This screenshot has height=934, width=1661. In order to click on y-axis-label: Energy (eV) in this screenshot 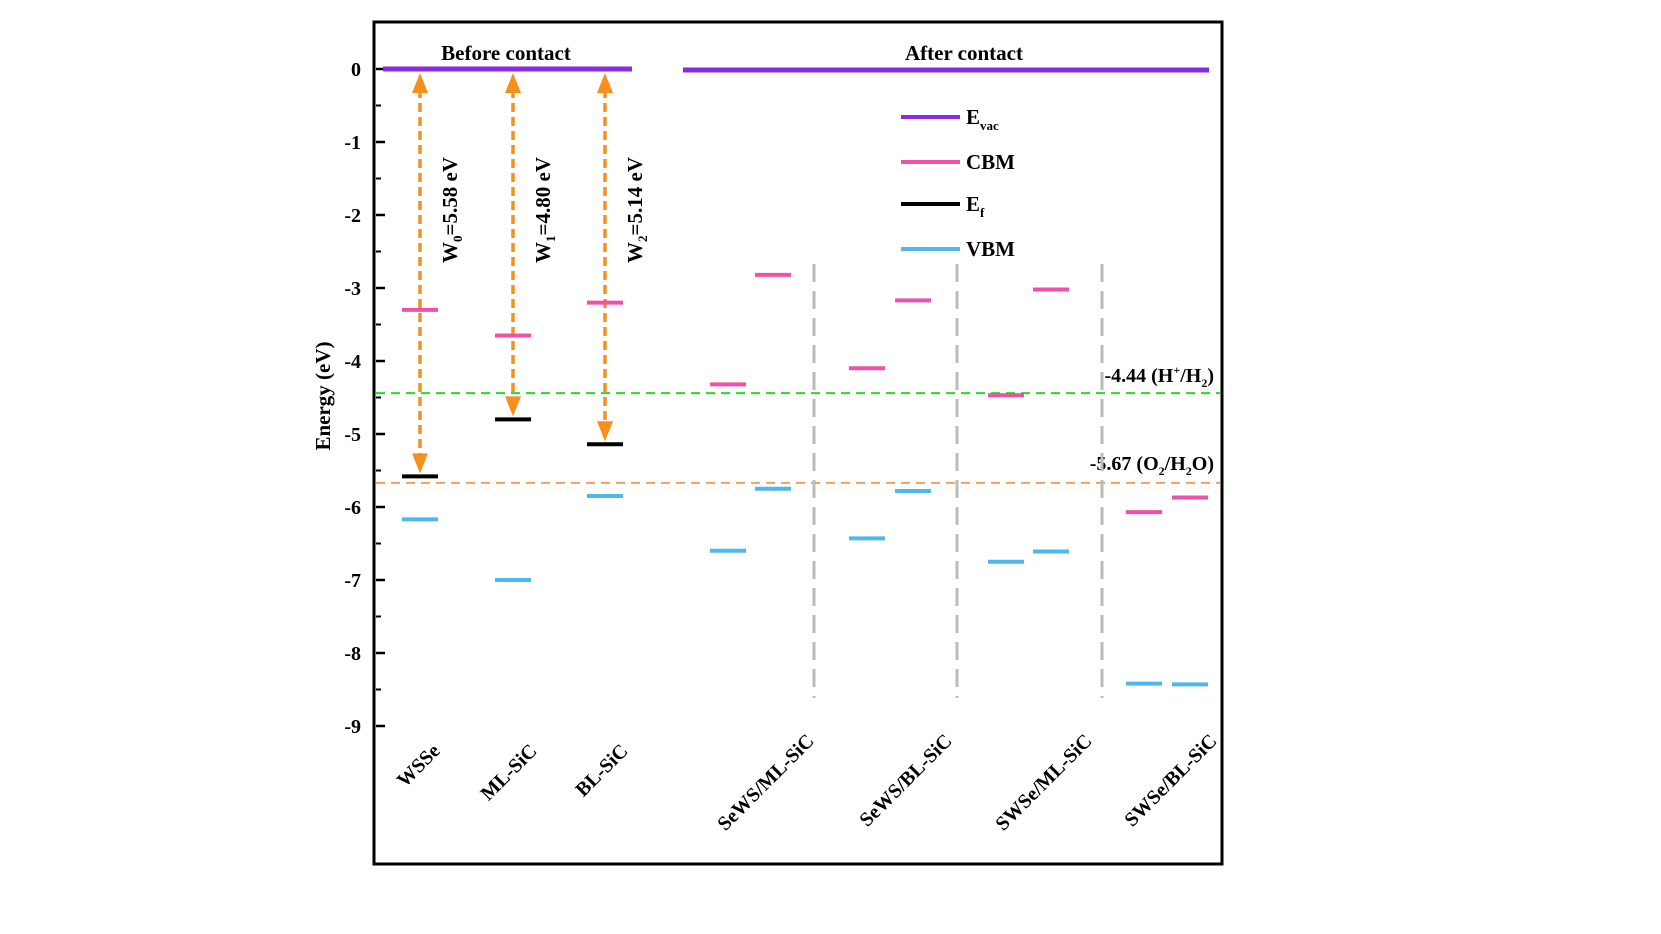, I will do `click(323, 395)`.